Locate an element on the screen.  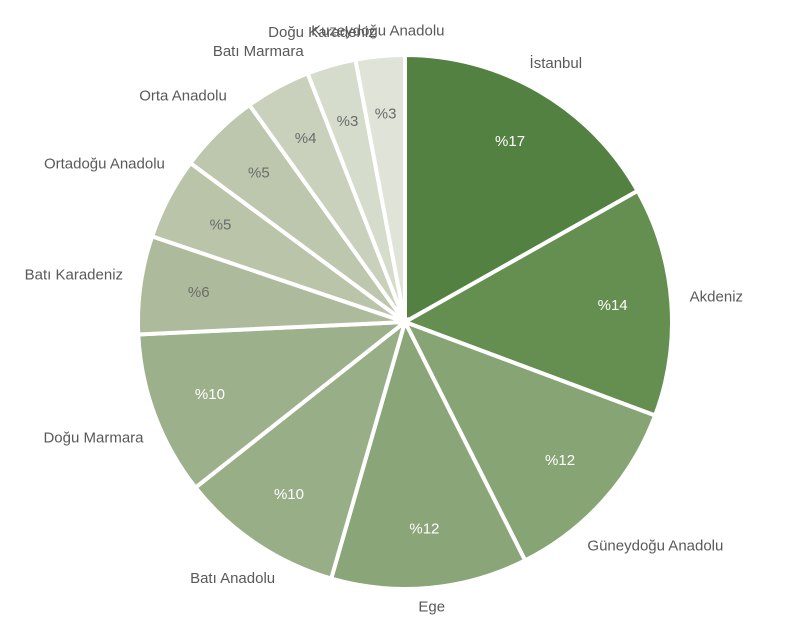
slice-category-label: Batı Anadolu is located at coordinates (232, 578).